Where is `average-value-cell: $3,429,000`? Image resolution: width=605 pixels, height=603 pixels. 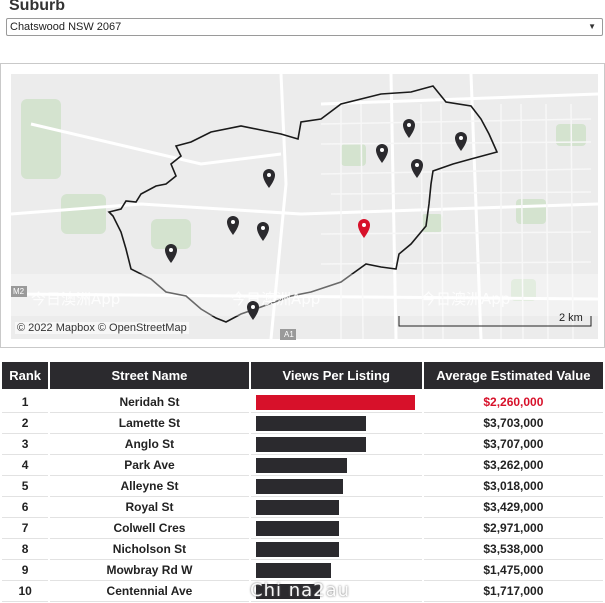 average-value-cell: $3,429,000 is located at coordinates (513, 507).